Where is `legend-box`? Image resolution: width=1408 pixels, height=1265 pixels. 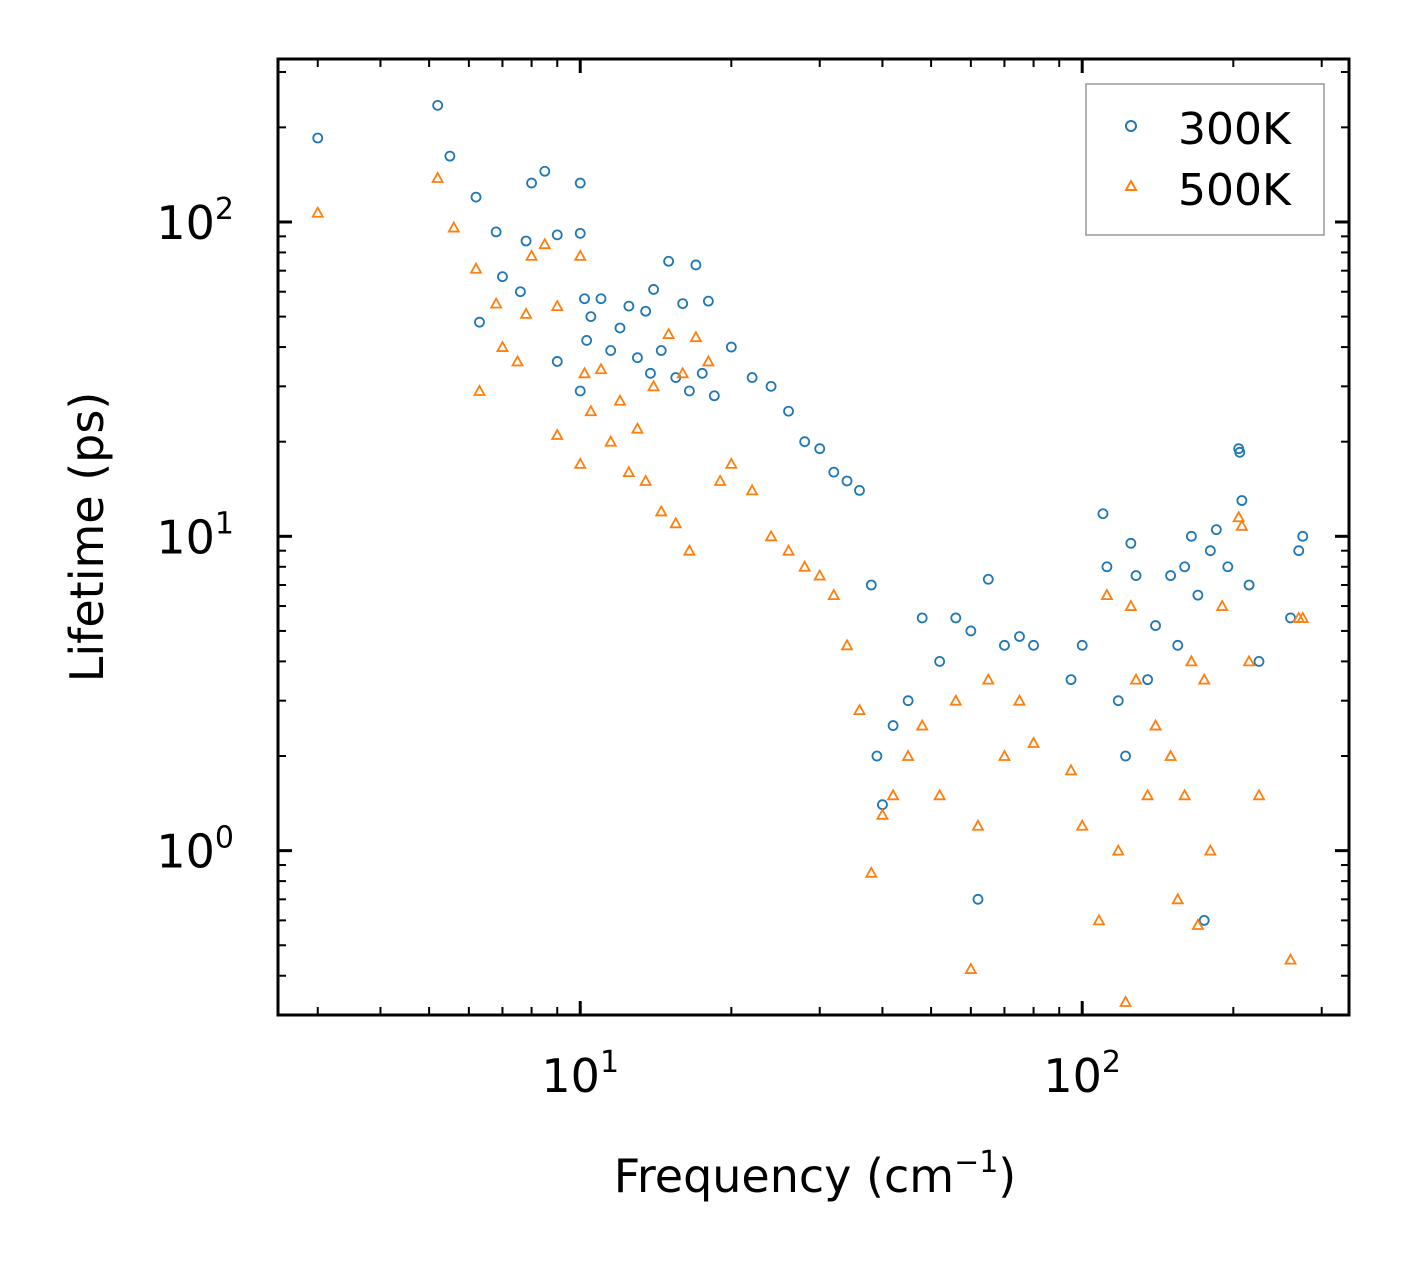 legend-box is located at coordinates (1205, 159).